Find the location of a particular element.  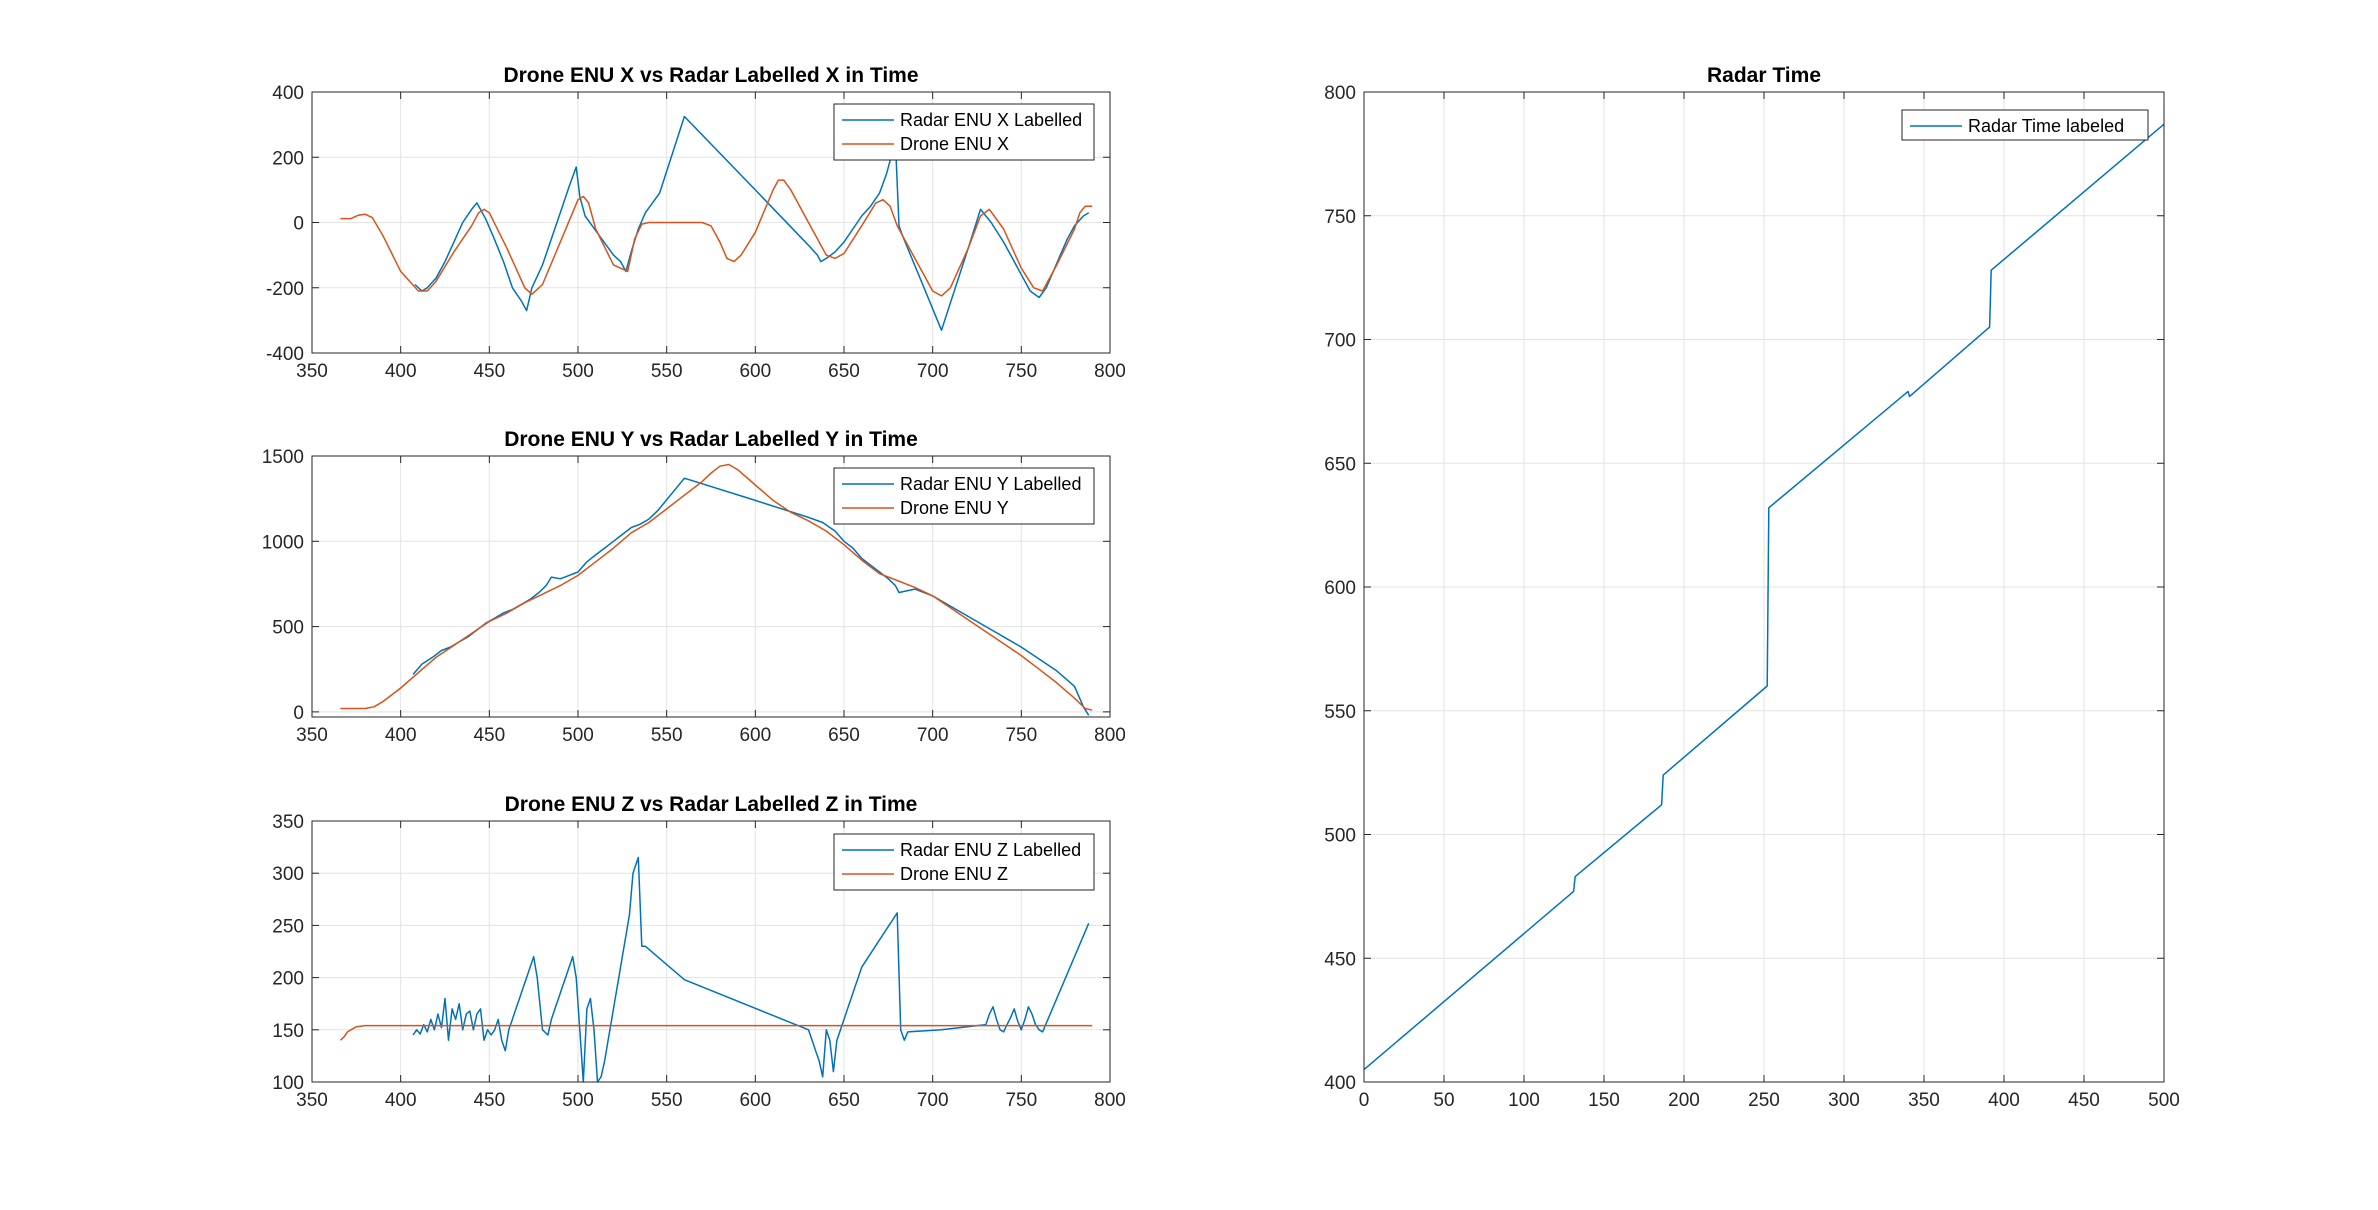

y-tick-label: 1500 is located at coordinates (283, 457).